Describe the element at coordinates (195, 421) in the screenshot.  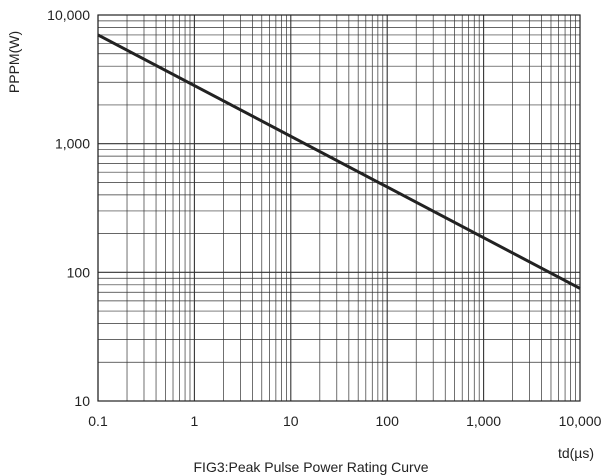
I see `x-tick-label: 1` at that location.